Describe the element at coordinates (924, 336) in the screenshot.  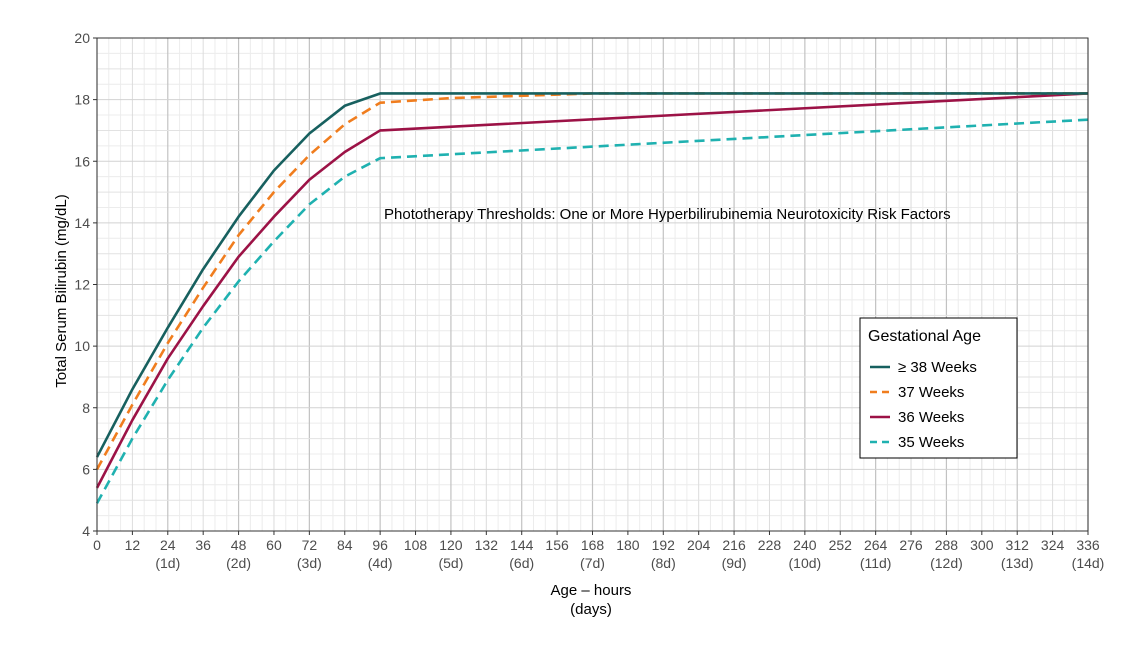
I see `legend-title: Gestational Age` at that location.